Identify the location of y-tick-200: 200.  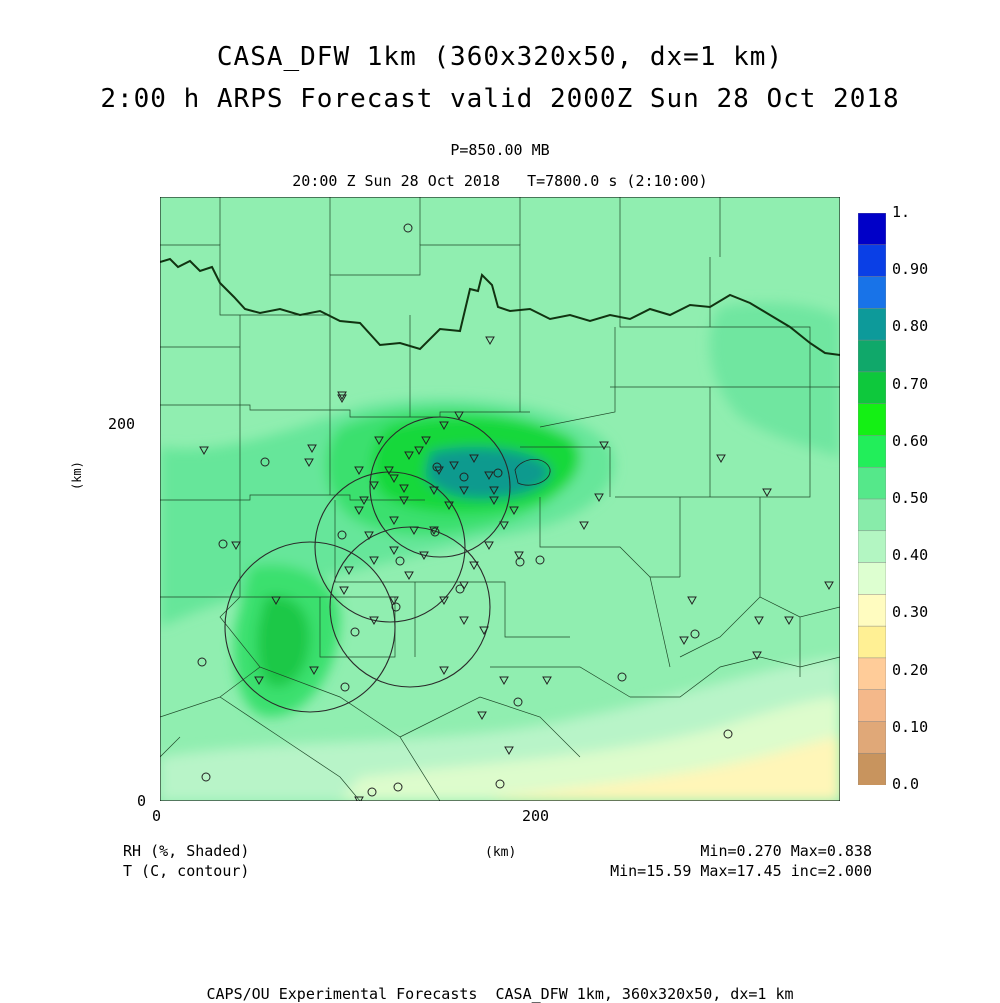
(122, 424).